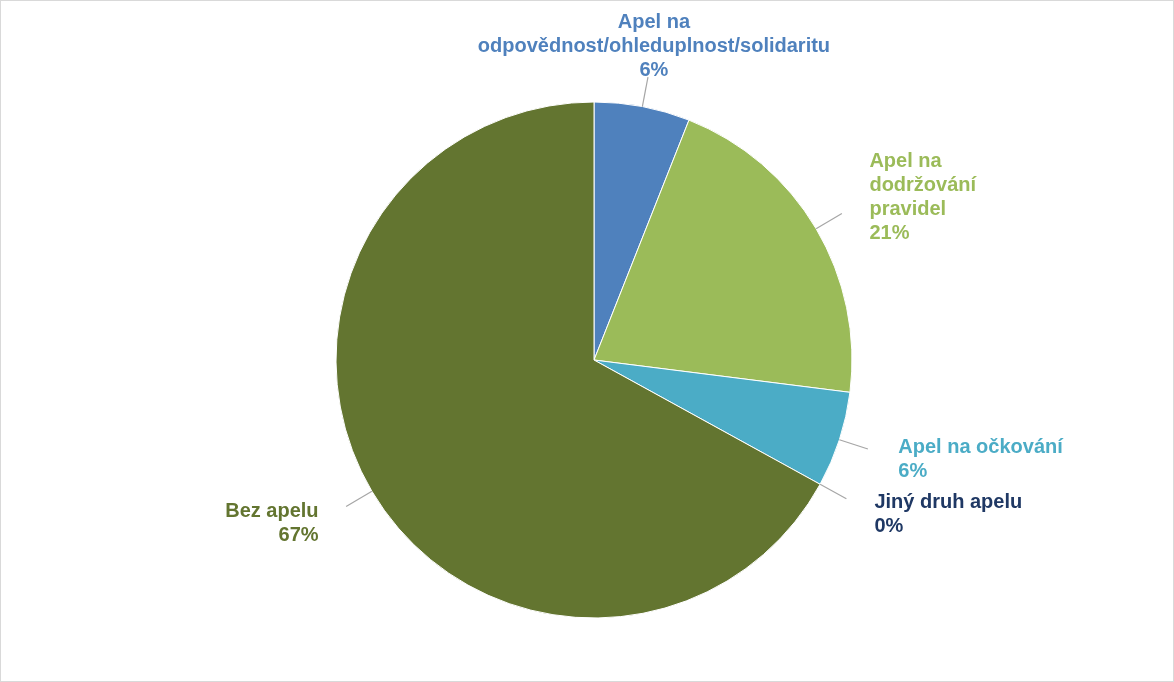  Describe the element at coordinates (981, 445) in the screenshot. I see `slice-label: Apel na očkování` at that location.